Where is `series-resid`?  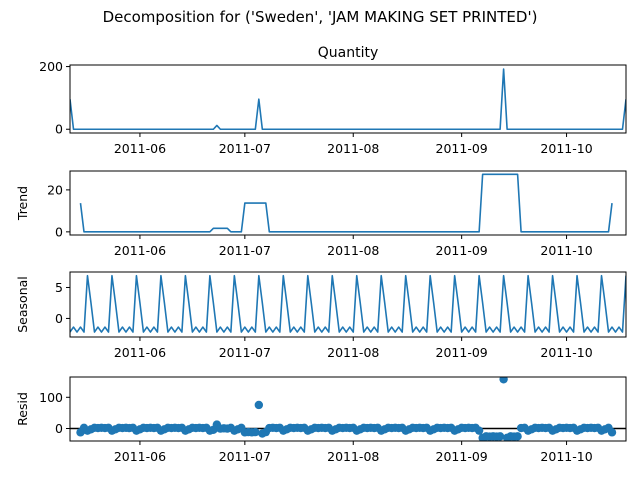
series-resid is located at coordinates (348, 409).